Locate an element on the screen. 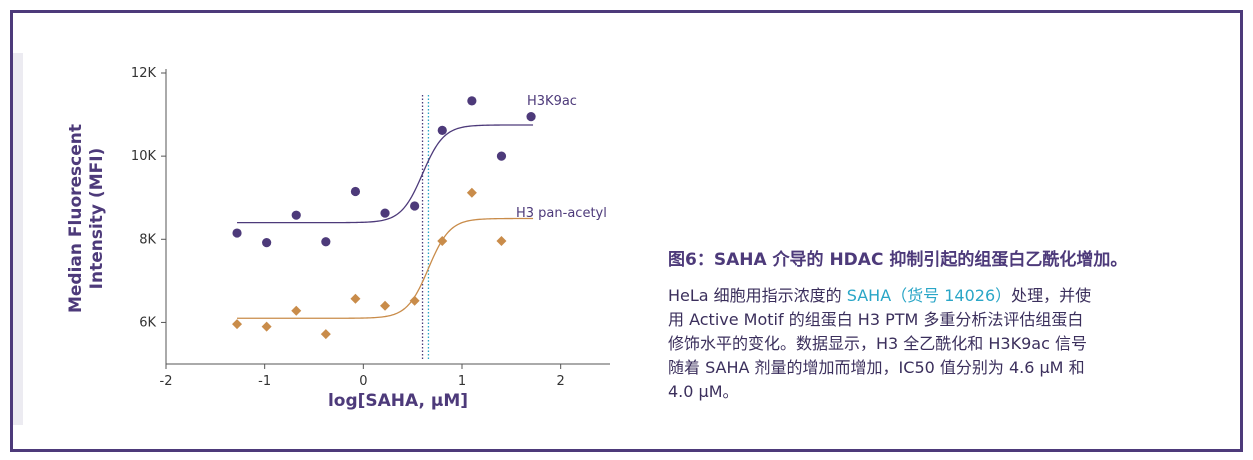 This screenshot has height=460, width=1253. x-tick-label: 1 is located at coordinates (462, 381).